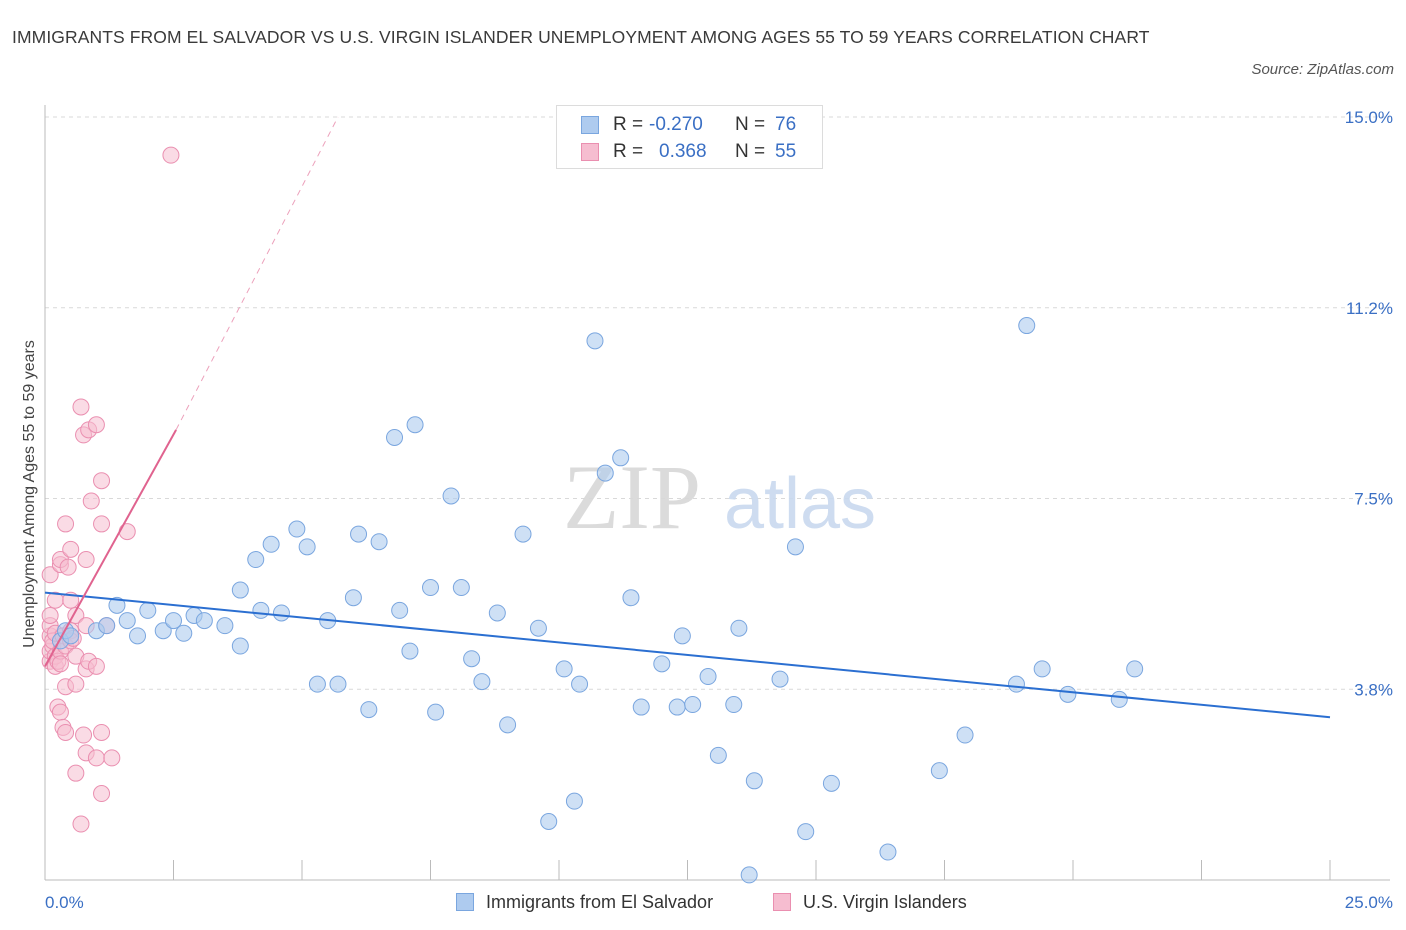 This screenshot has height=930, width=1406. I want to click on legend-n-value: 76, so click(786, 124).